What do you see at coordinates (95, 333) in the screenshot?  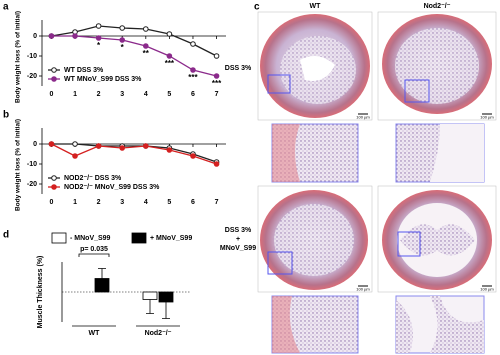 I see `x-tick-label: WT` at bounding box center [95, 333].